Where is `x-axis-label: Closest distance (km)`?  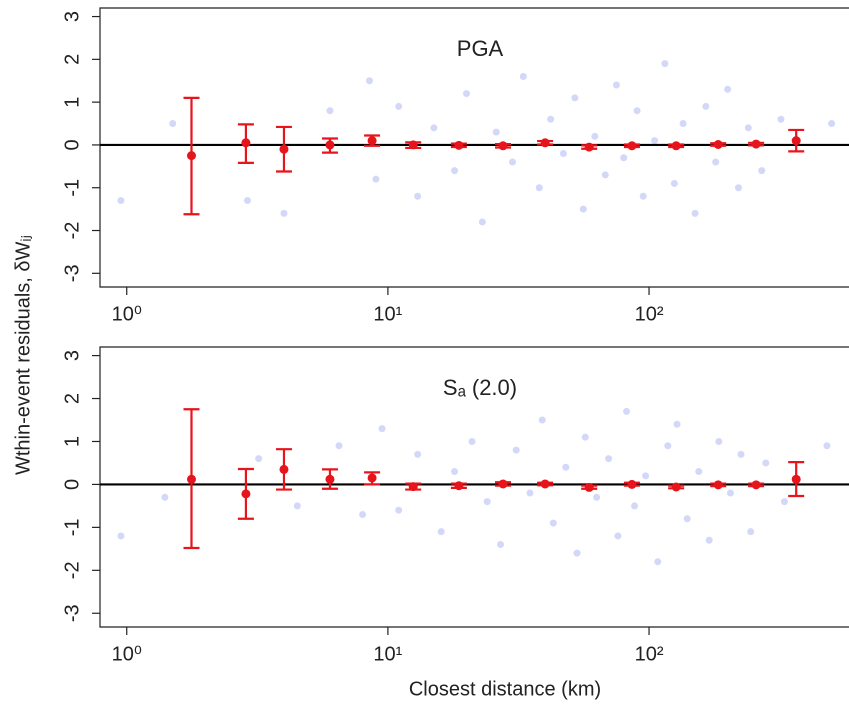 x-axis-label: Closest distance (km) is located at coordinates (505, 689).